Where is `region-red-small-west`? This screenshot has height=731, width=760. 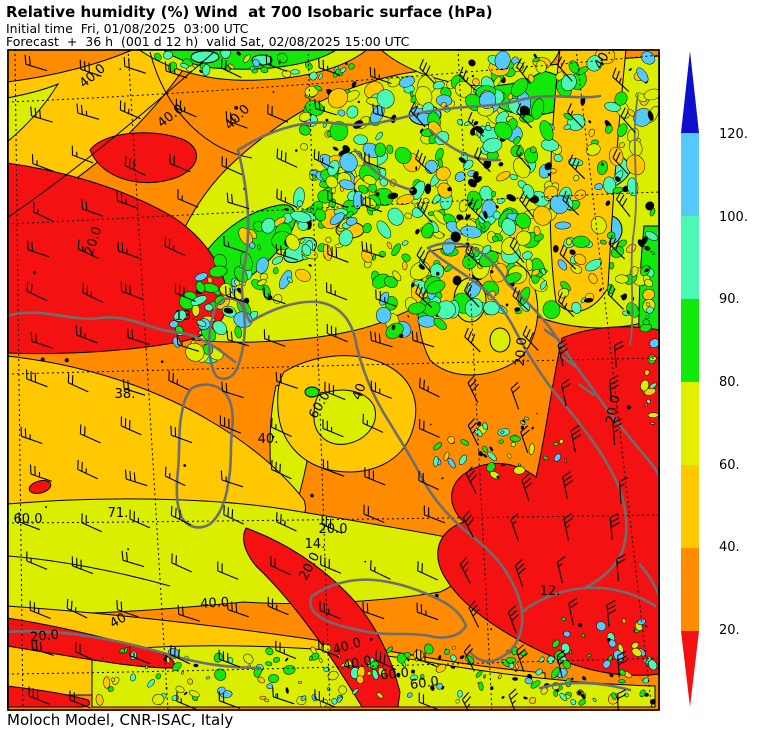
region-red-small-west is located at coordinates (40, 487).